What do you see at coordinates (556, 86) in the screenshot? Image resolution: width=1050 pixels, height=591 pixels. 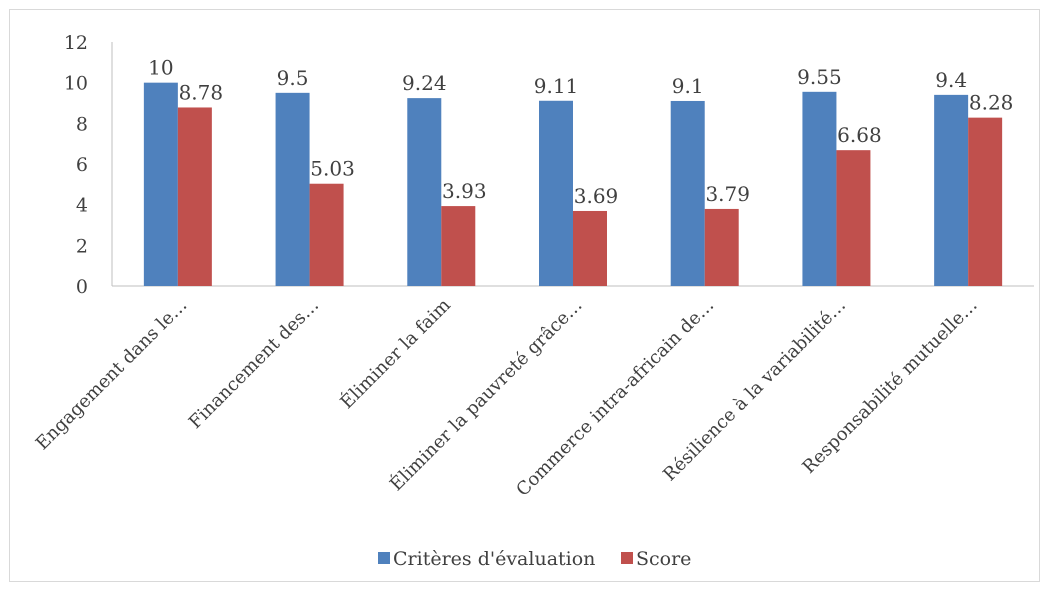 I see `data-label: 9.11` at bounding box center [556, 86].